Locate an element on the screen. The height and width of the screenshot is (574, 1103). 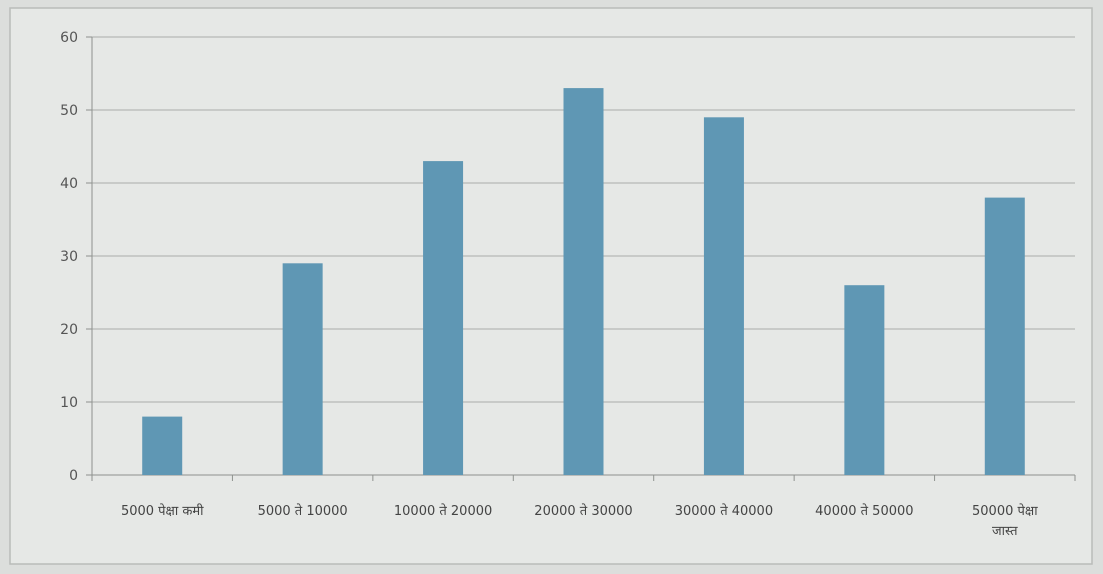
y-tick-label: 30 is located at coordinates (69, 257).